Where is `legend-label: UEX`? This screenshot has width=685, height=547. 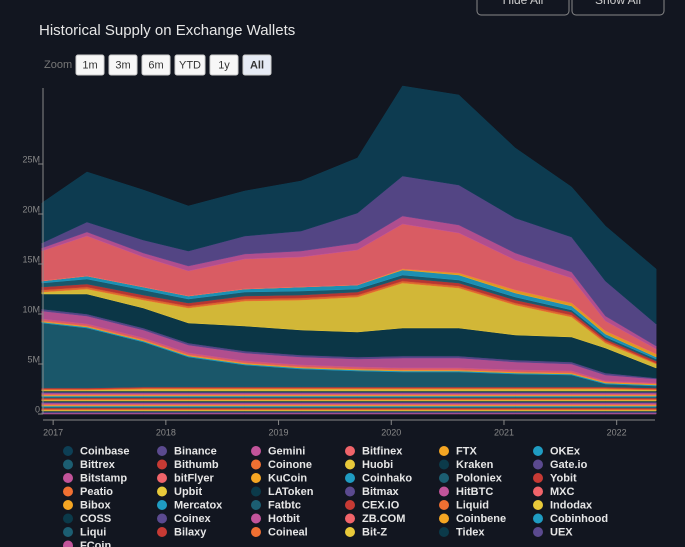
legend-label: UEX is located at coordinates (561, 532).